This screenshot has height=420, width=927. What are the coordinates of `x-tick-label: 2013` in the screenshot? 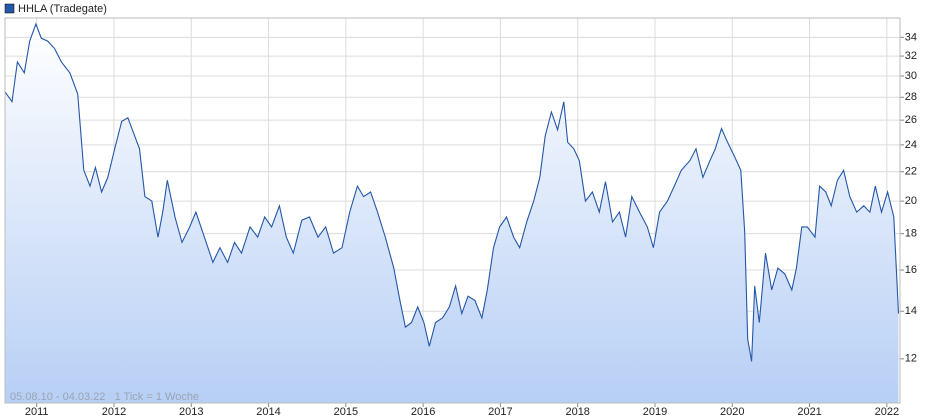 It's located at (191, 412).